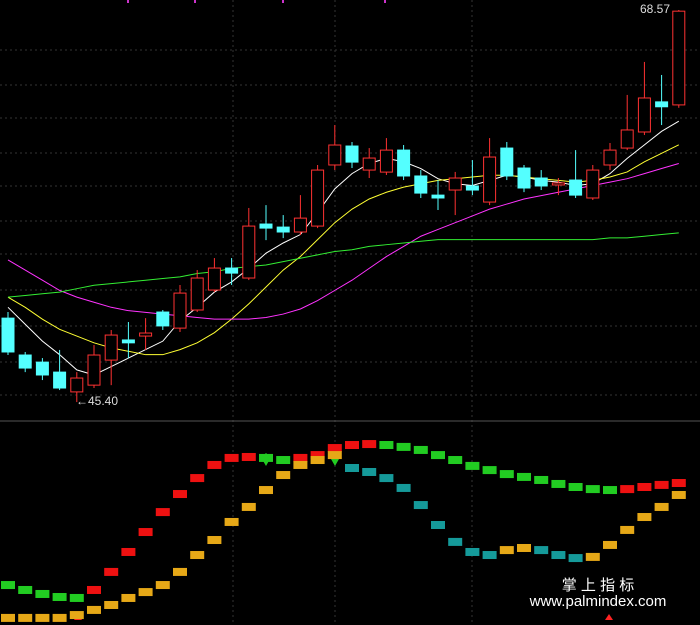 Image resolution: width=700 pixels, height=625 pixels. What do you see at coordinates (97, 401) in the screenshot?
I see `low-label: ←45.40` at bounding box center [97, 401].